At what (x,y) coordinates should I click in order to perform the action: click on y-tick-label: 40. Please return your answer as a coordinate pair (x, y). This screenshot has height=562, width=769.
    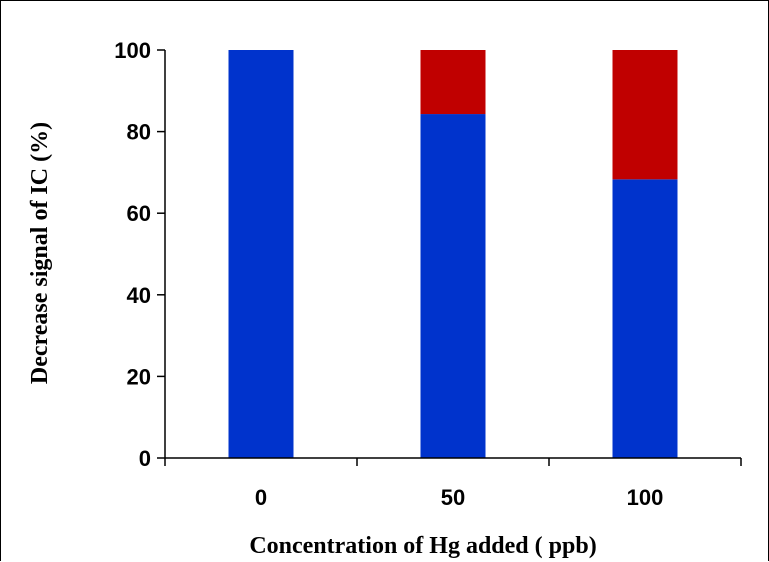
    Looking at the image, I should click on (139, 295).